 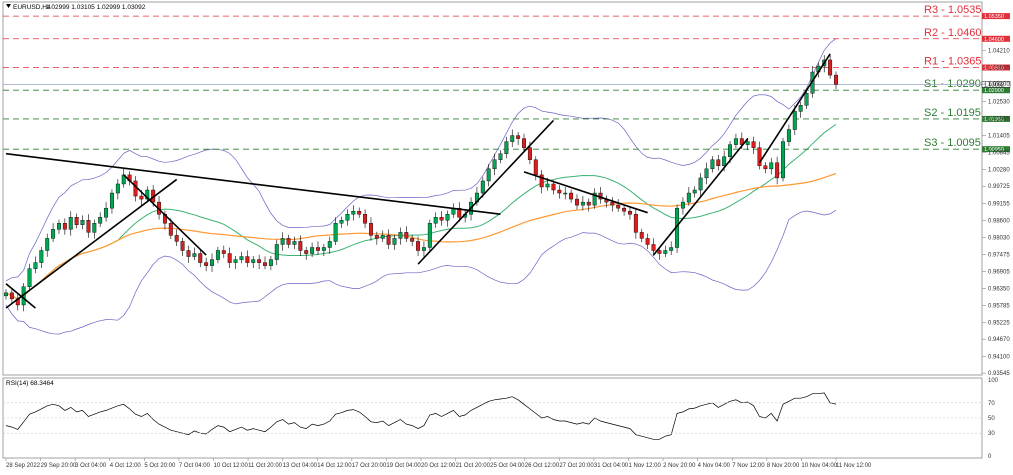 What do you see at coordinates (403, 466) in the screenshot?
I see `time-tick-label: 19 Oct 04:00` at bounding box center [403, 466].